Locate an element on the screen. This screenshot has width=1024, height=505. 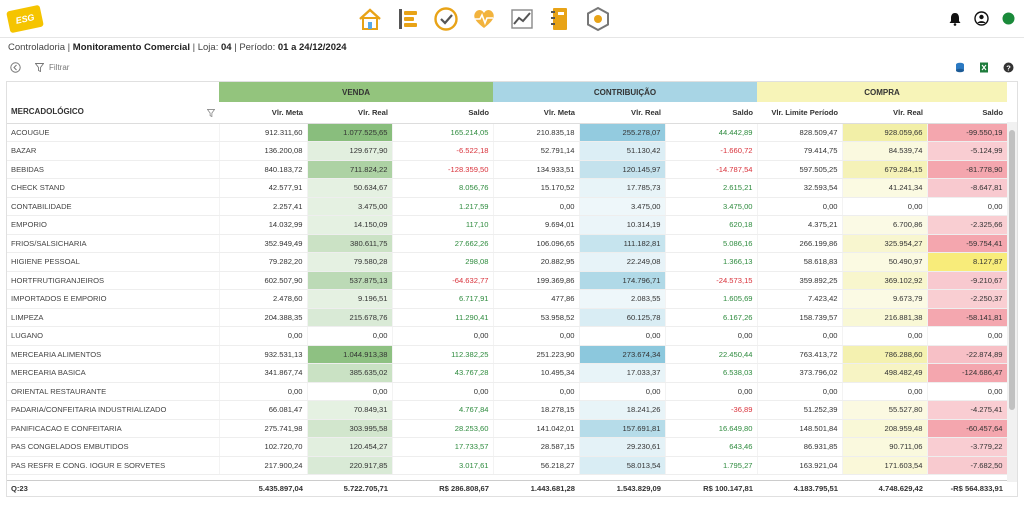
cell-venda-meta: 42.577,91 is located at coordinates (263, 188).